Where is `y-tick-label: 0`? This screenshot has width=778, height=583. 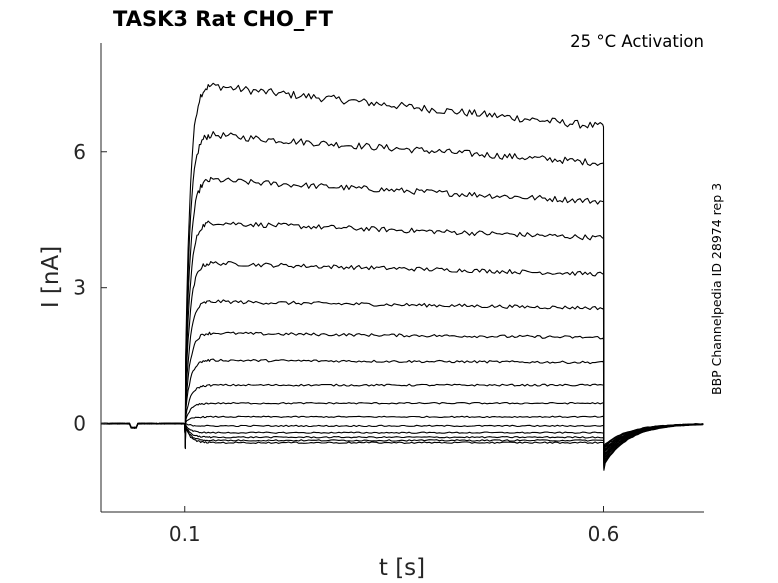 y-tick-label: 0 is located at coordinates (79, 424).